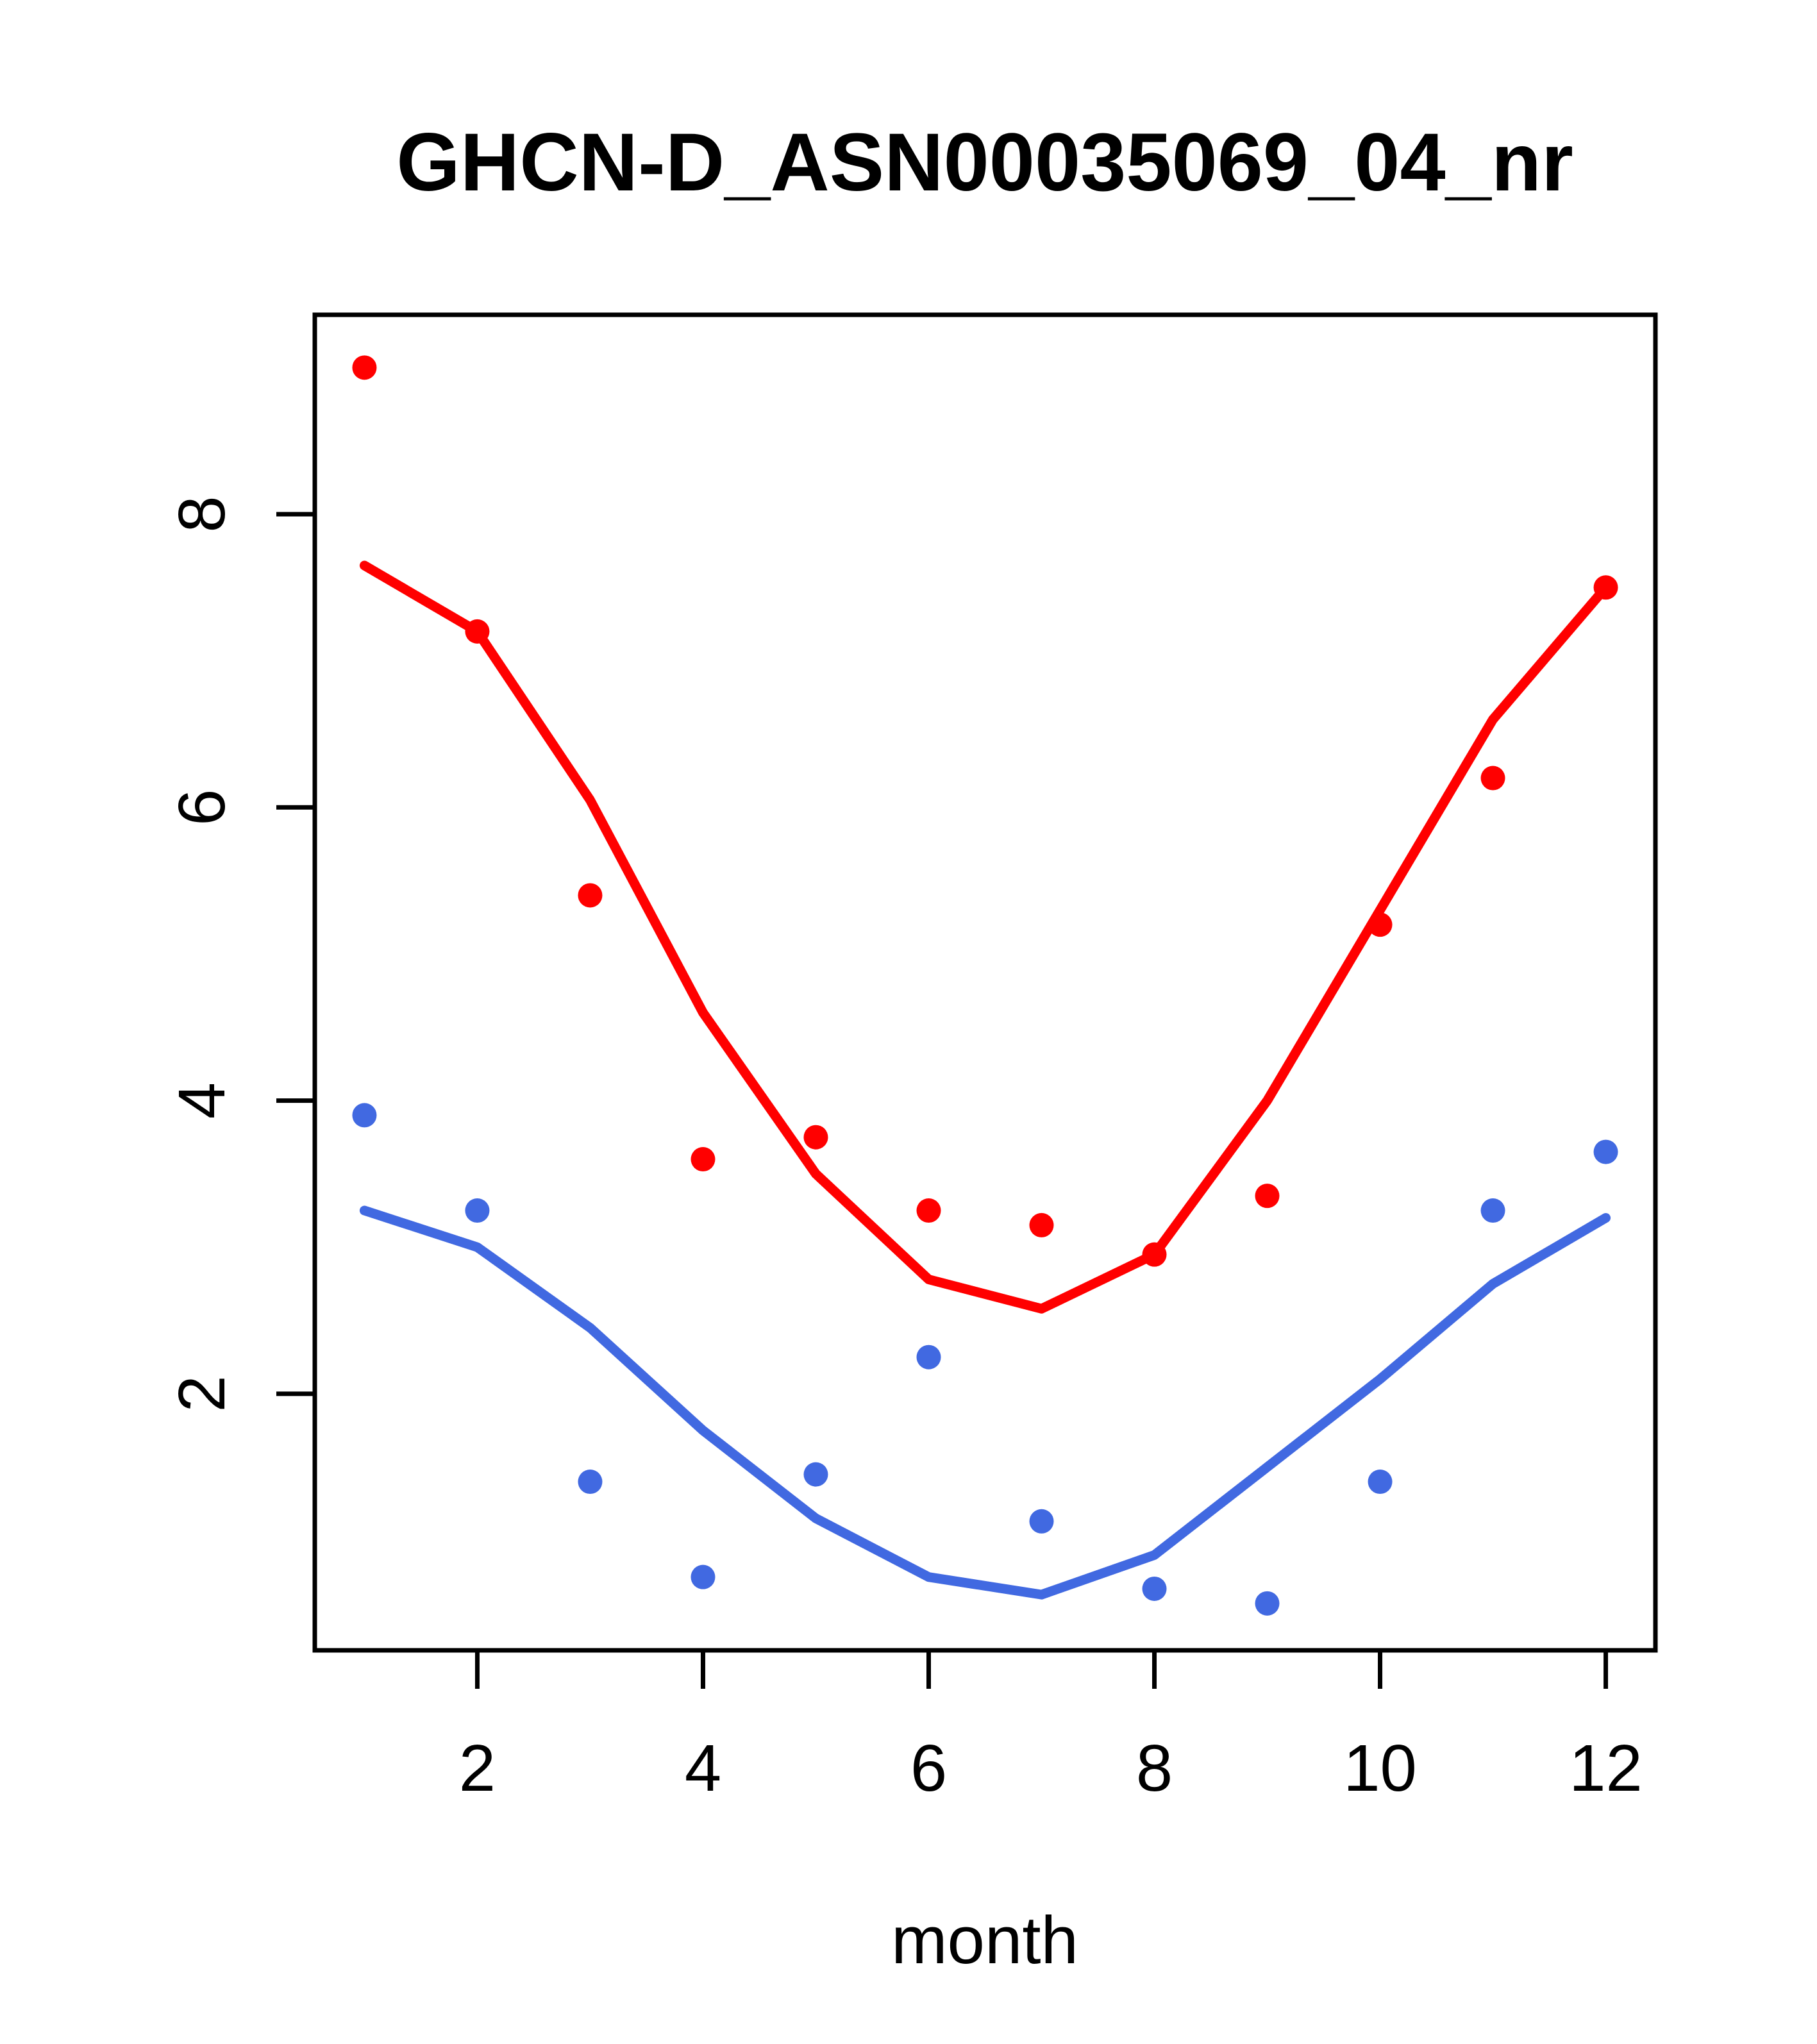 This screenshot has height=2044, width=1817. I want to click on chart-title: GHCN-D_ASN00035069_04_nr, so click(984, 162).